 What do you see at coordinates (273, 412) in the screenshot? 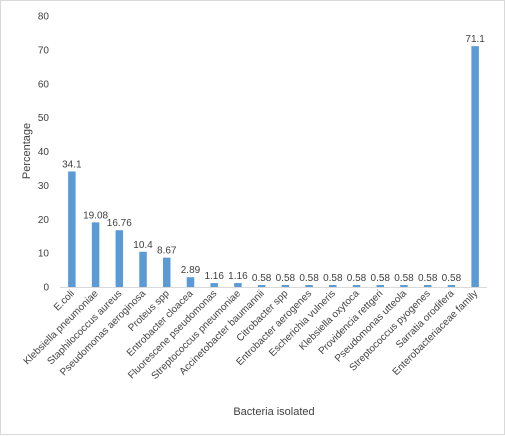
I see `x-axis-title: Bacteria isolated` at bounding box center [273, 412].